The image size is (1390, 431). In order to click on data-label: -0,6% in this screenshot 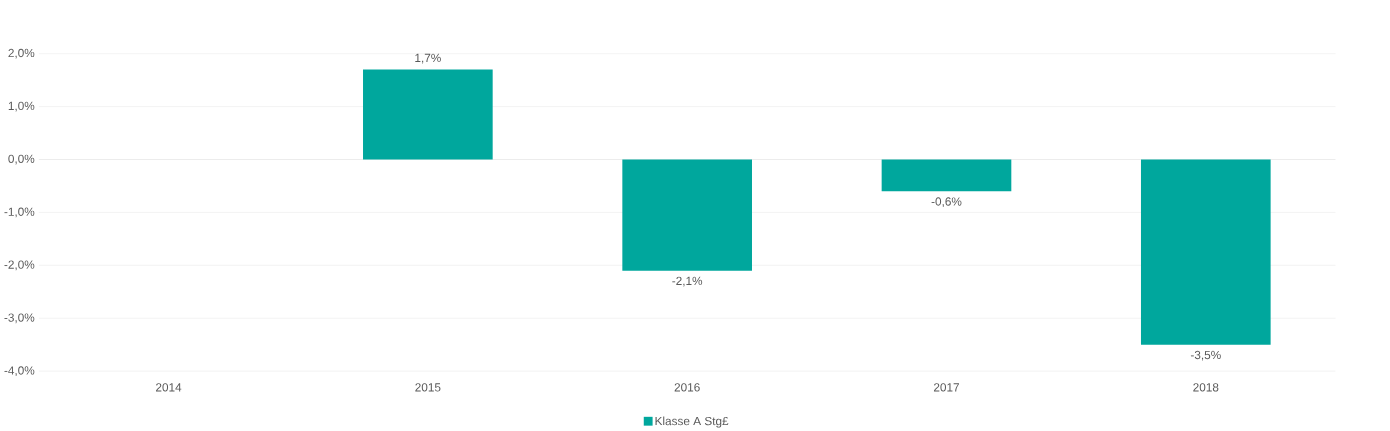, I will do `click(946, 202)`.